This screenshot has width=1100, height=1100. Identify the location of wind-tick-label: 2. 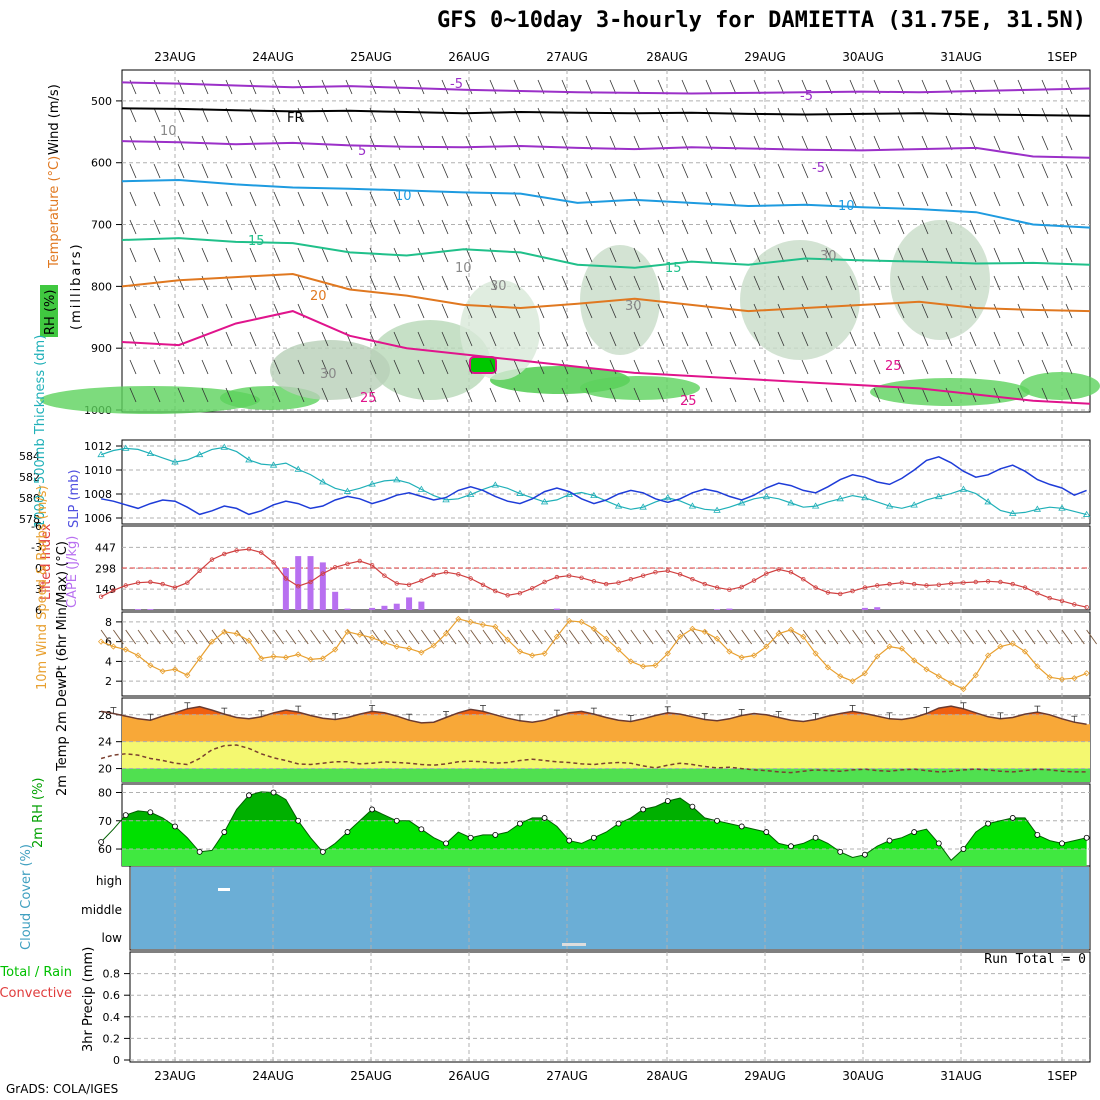
(108, 681).